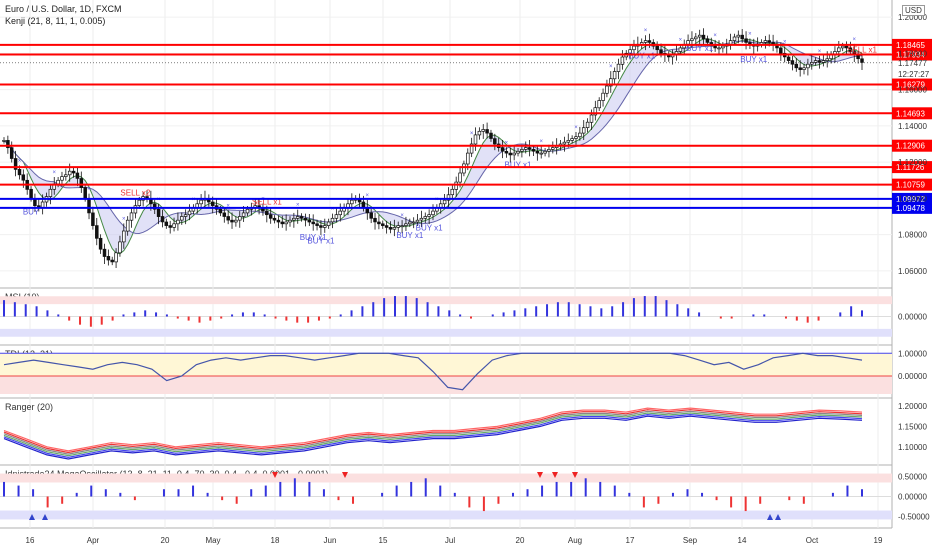 This screenshot has height=550, width=932. What do you see at coordinates (910, 45) in the screenshot?
I see `level-price-label: 1.18465` at bounding box center [910, 45].